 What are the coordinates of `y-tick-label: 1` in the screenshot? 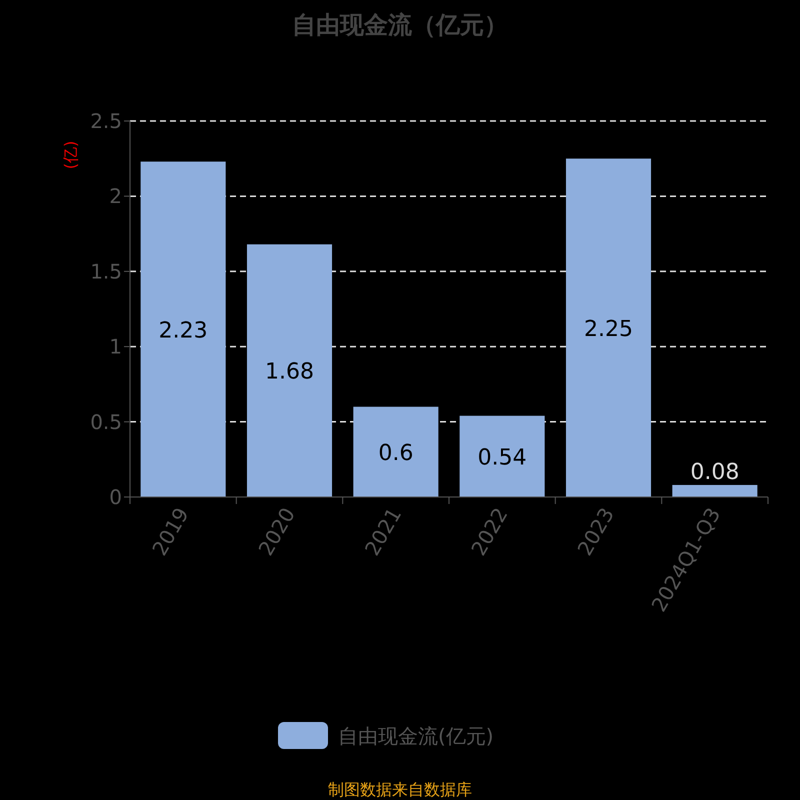 It's located at (115, 346).